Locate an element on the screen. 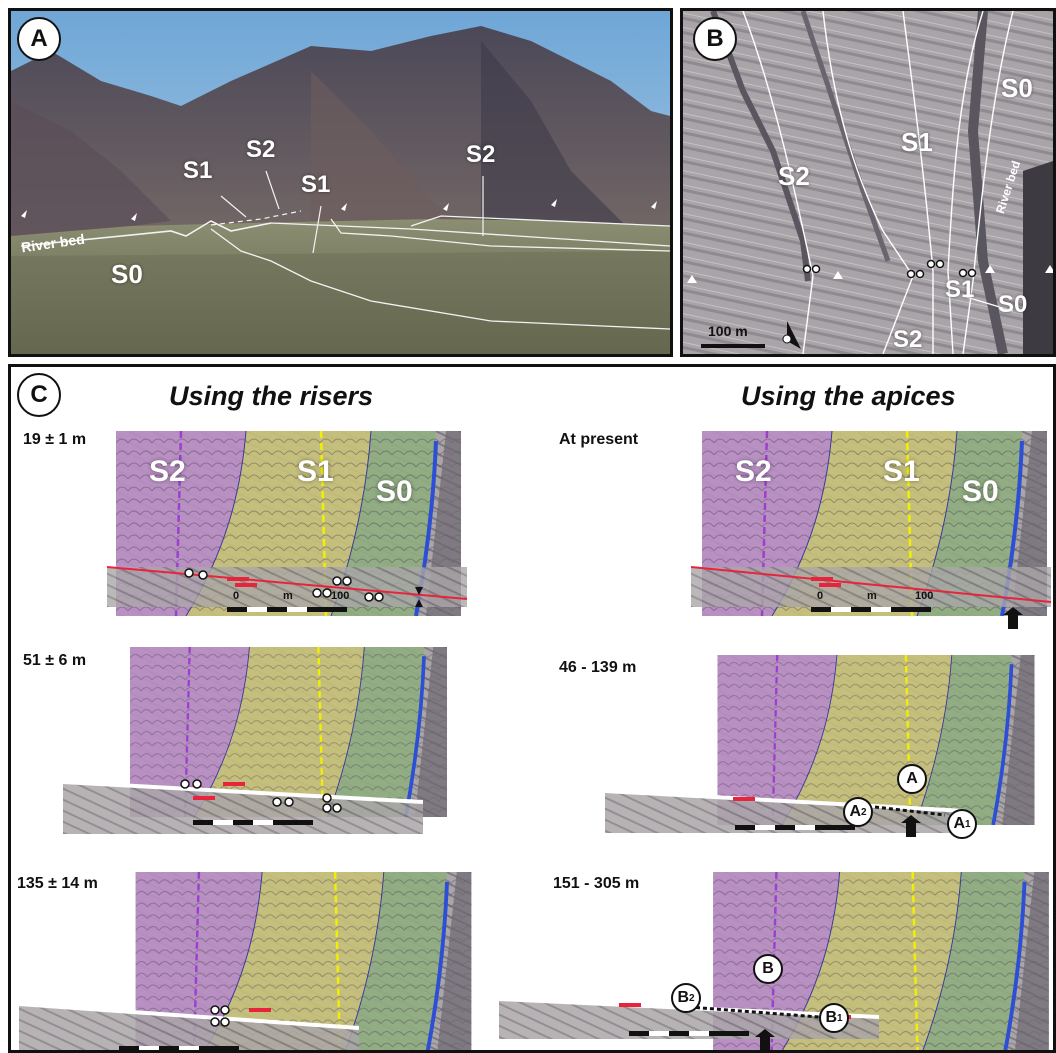  scale-hundred-r1: 100 is located at coordinates (340, 596).